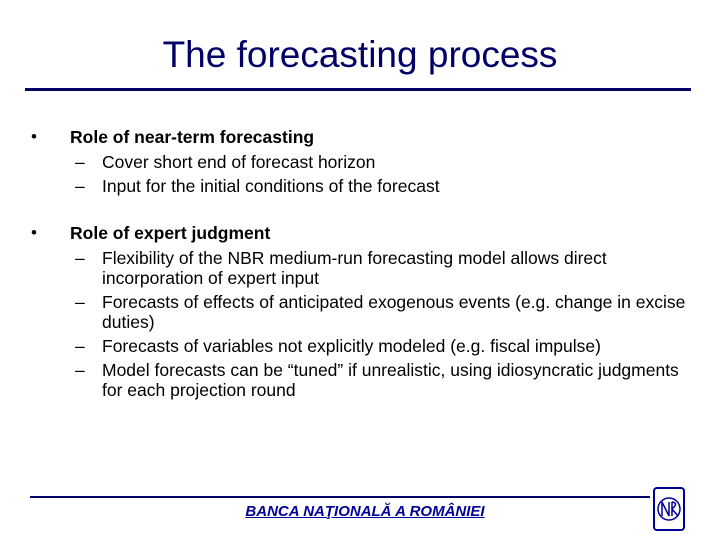  What do you see at coordinates (365, 511) in the screenshot?
I see `footer-text: BANCA NAŢIONALĂ A ROMÂNIEI` at bounding box center [365, 511].